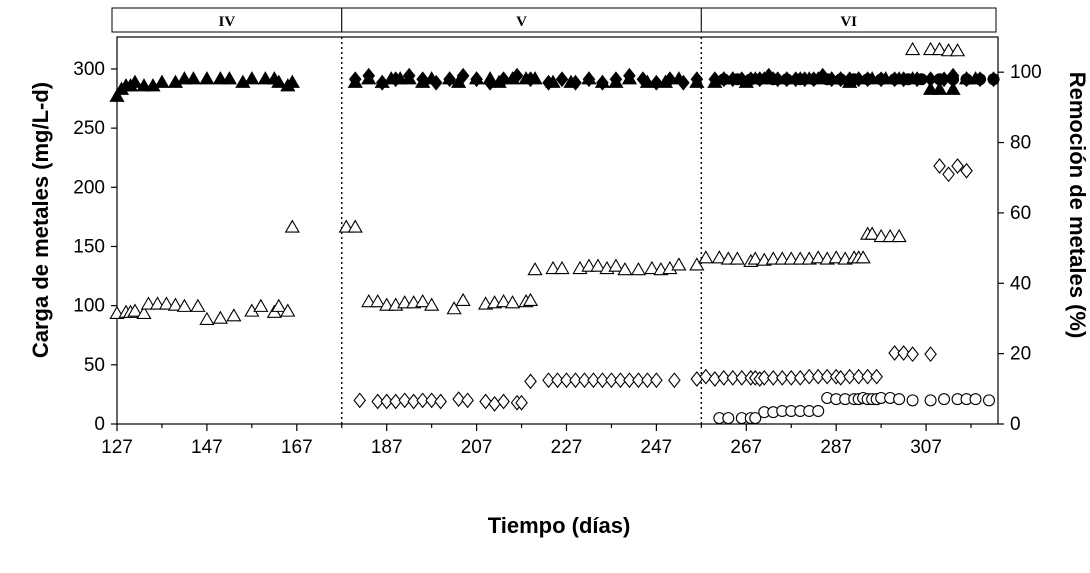 The width and height of the screenshot is (1090, 573). What do you see at coordinates (567, 447) in the screenshot?
I see `x-tick-label: 227` at bounding box center [567, 447].